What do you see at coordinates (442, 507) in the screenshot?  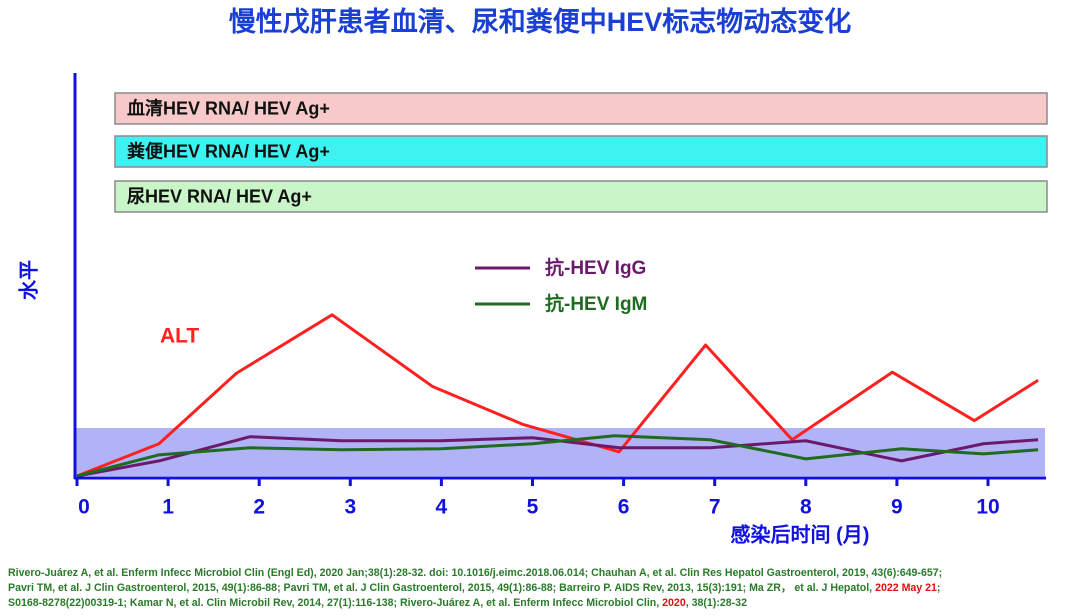 I see `x-tick-label: 4` at bounding box center [442, 507].